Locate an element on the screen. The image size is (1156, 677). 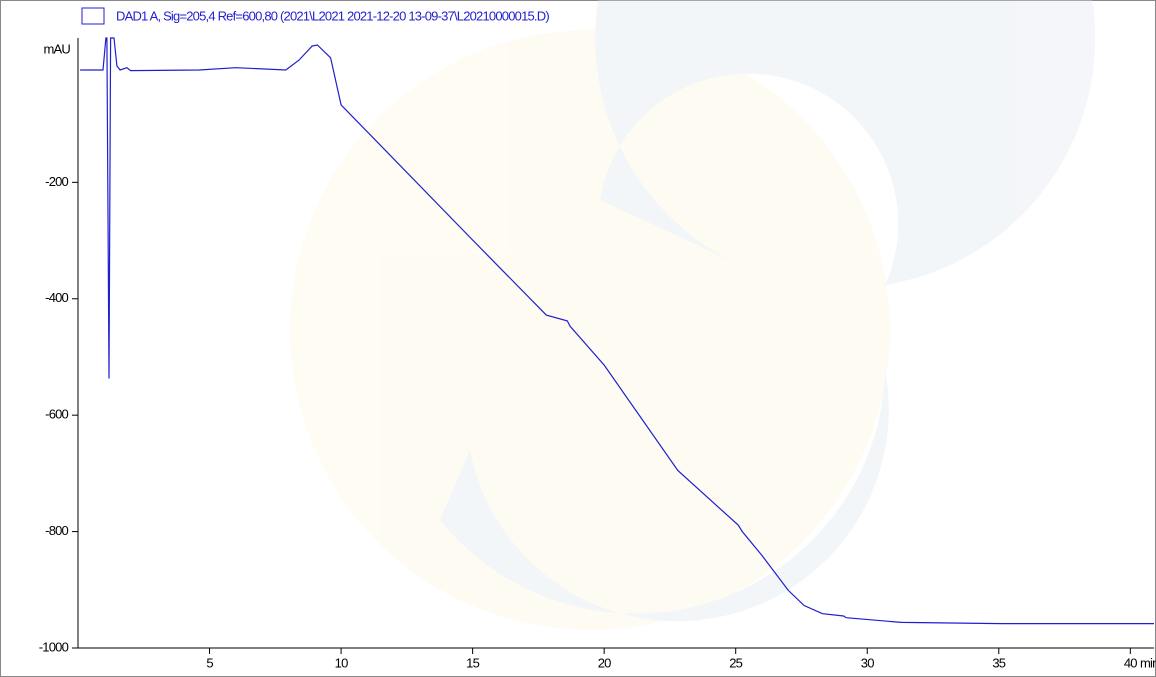
legend-swatch is located at coordinates (93, 16).